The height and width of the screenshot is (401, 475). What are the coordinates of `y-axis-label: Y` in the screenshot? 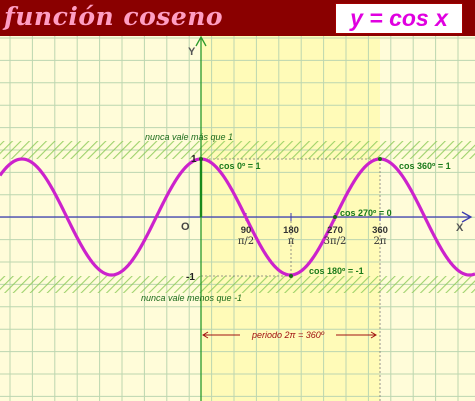 It's located at (192, 52).